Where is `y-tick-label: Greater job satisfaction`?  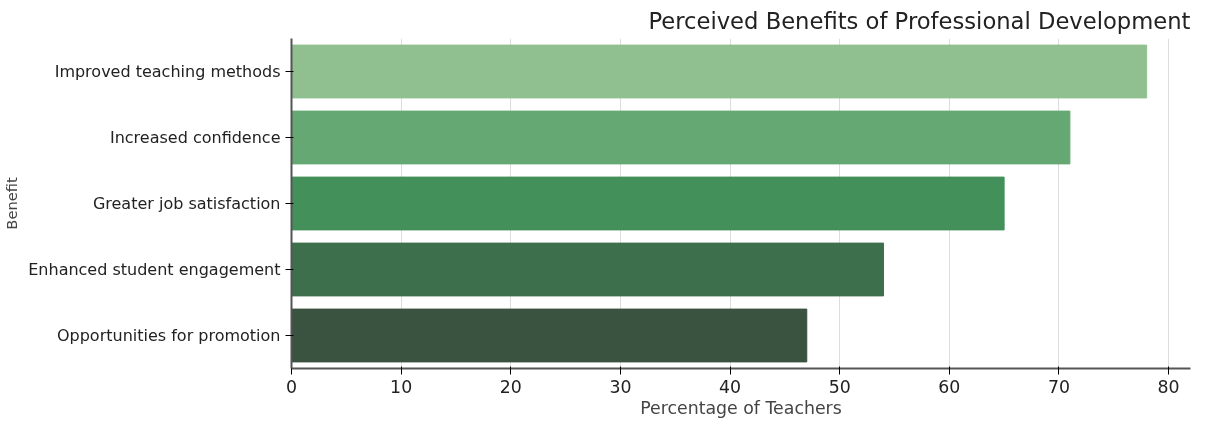 y-tick-label: Greater job satisfaction is located at coordinates (186, 203).